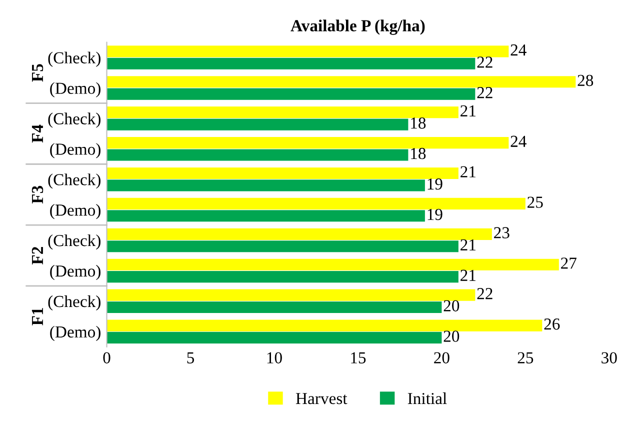  What do you see at coordinates (535, 202) in the screenshot?
I see `data-label: 25` at bounding box center [535, 202].